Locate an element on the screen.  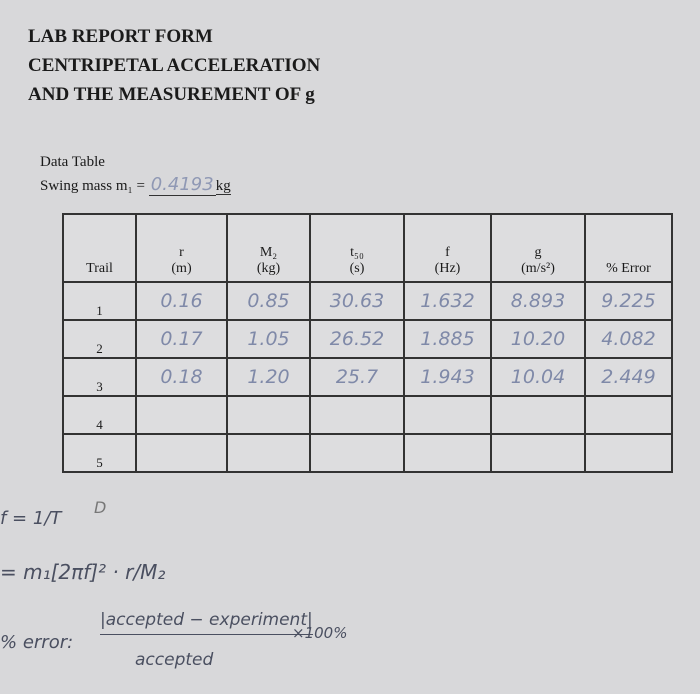
table-row: 5 is located at coordinates (367, 453).